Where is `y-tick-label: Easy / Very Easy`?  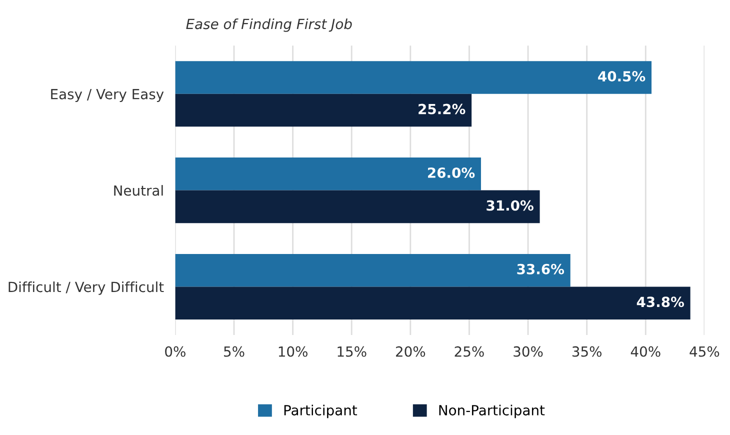 y-tick-label: Easy / Very Easy is located at coordinates (107, 95).